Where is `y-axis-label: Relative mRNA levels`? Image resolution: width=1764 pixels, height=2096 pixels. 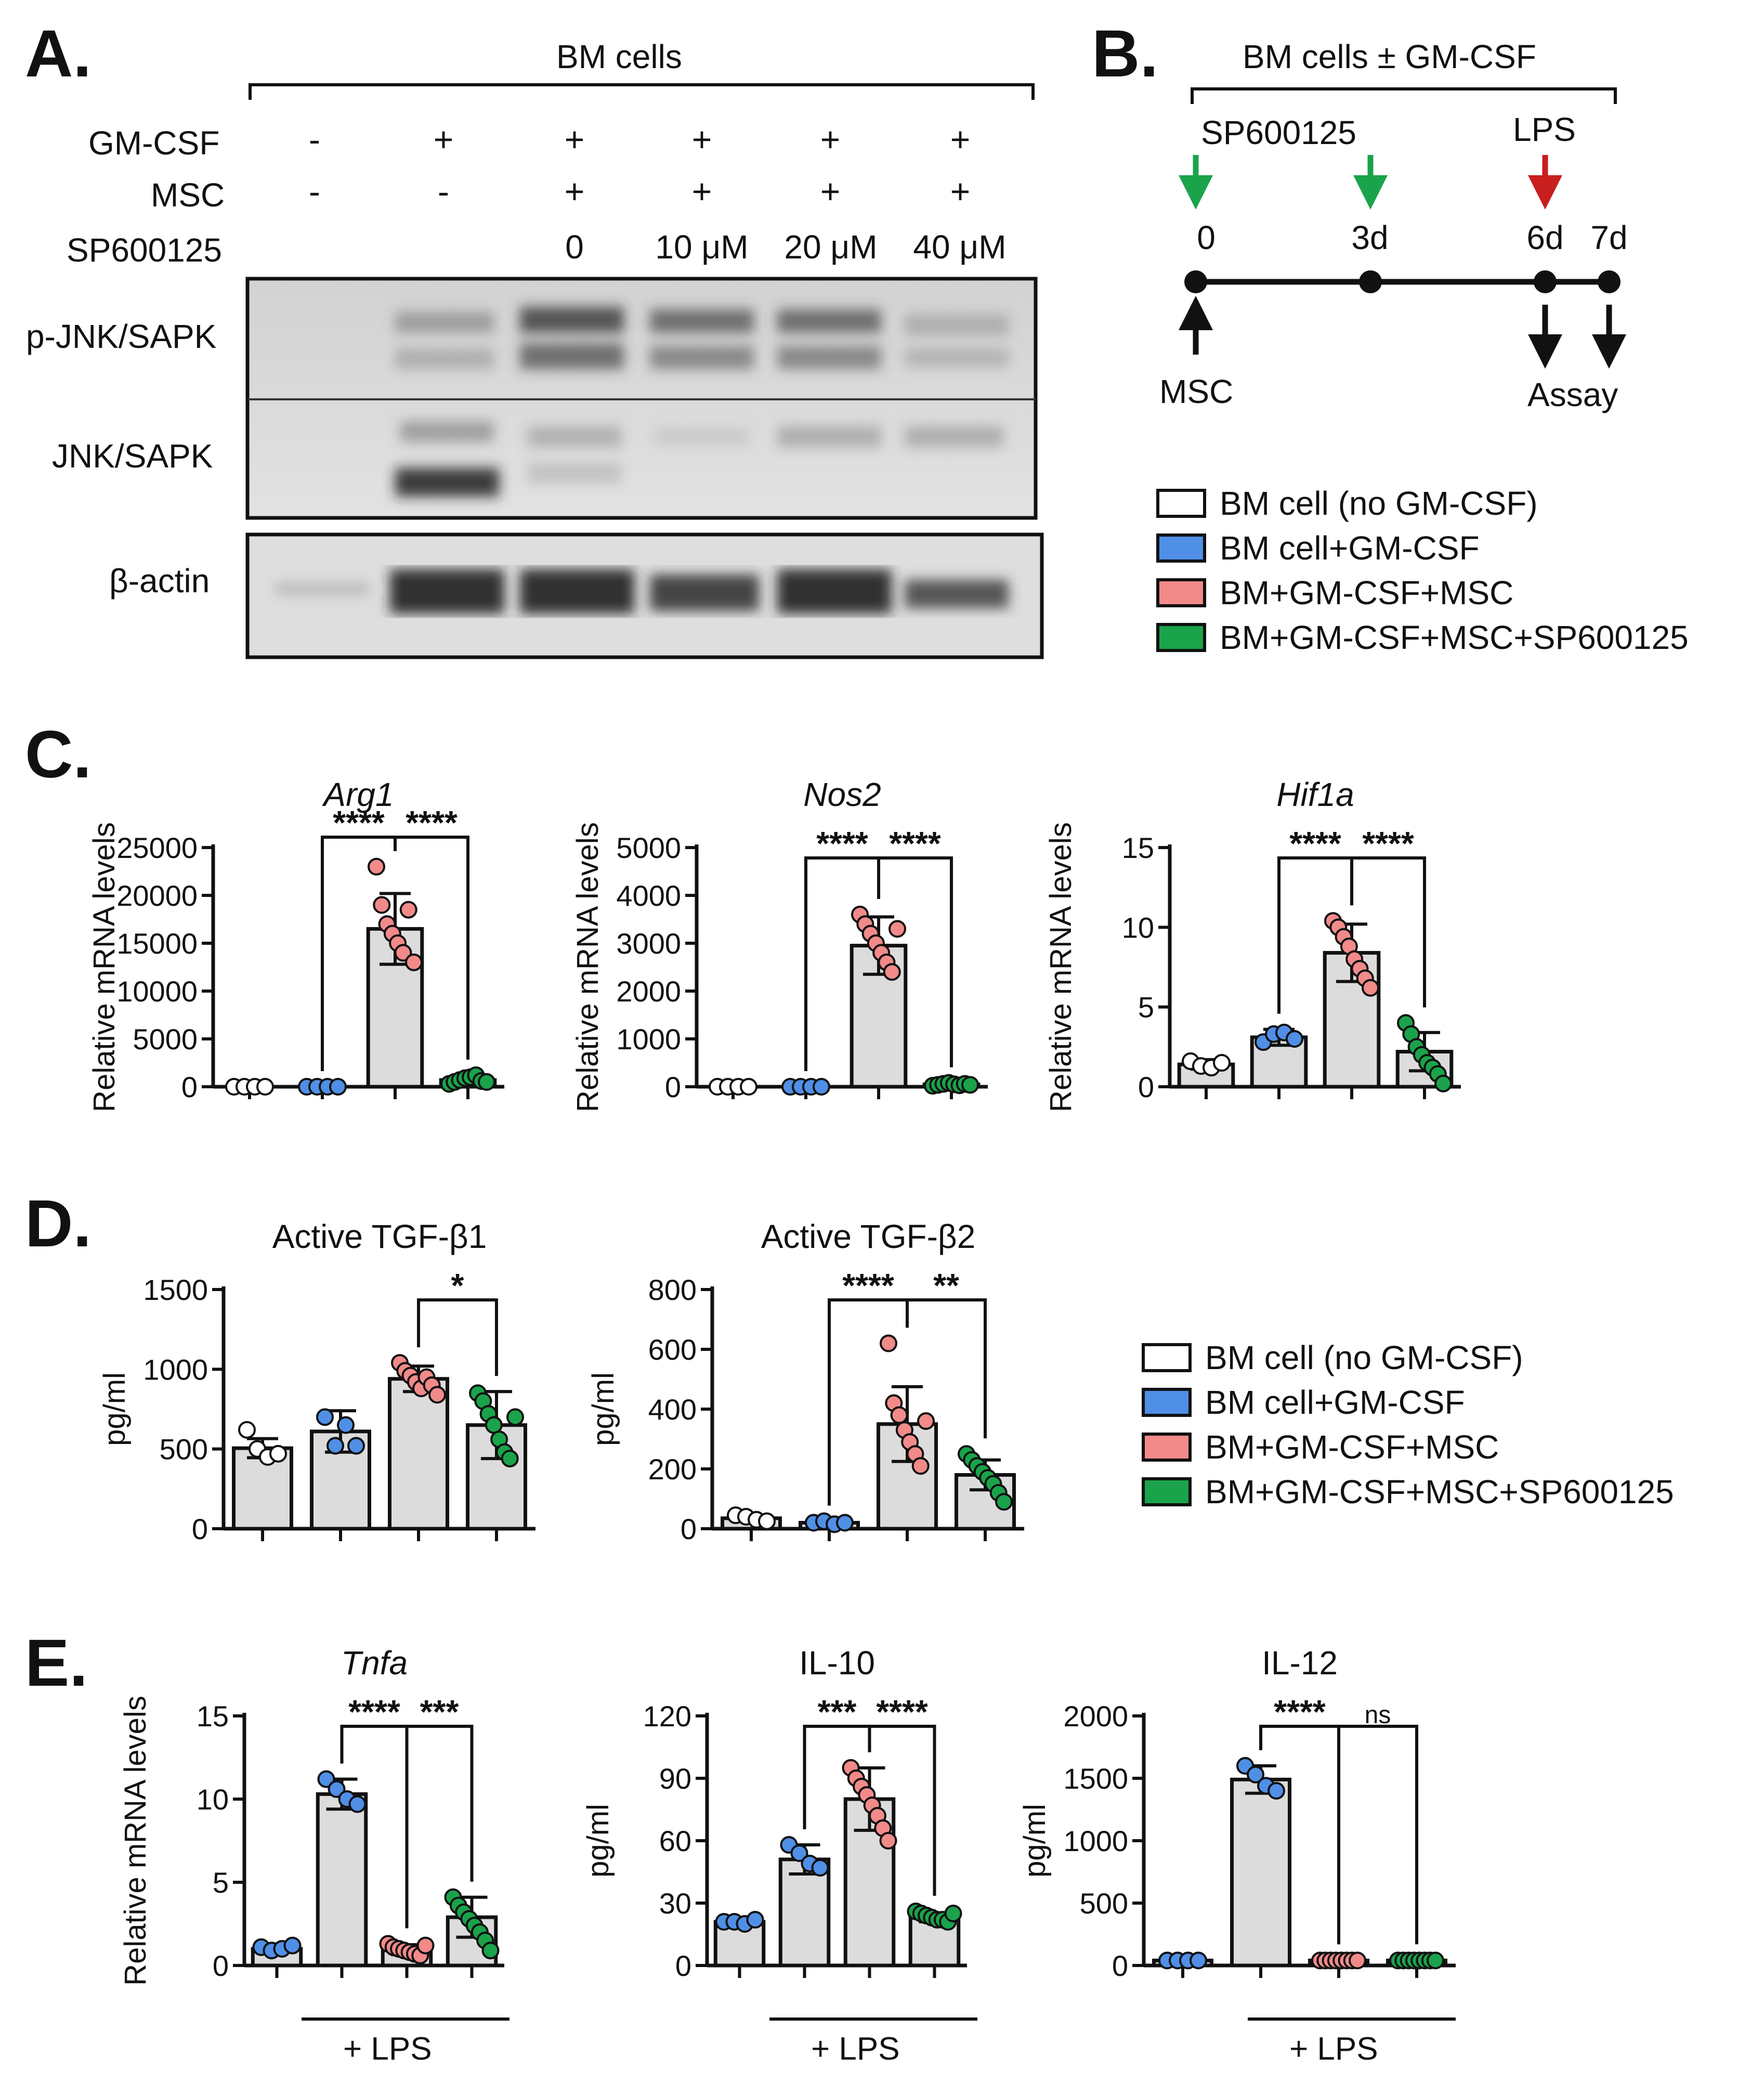 y-axis-label: Relative mRNA levels is located at coordinates (104, 967).